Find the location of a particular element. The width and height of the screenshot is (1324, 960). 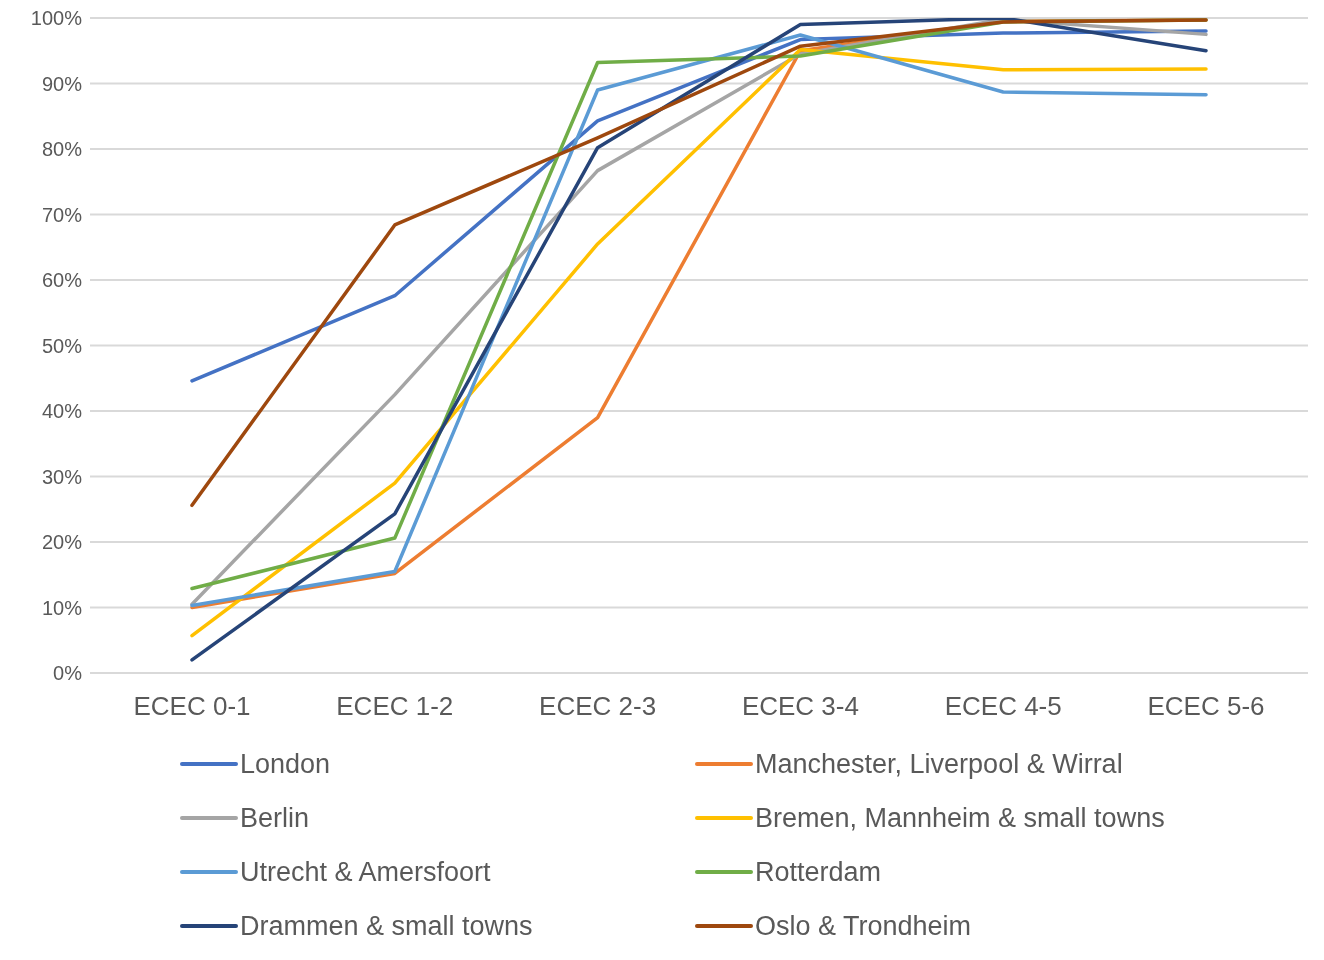

legend-label: London is located at coordinates (285, 764).